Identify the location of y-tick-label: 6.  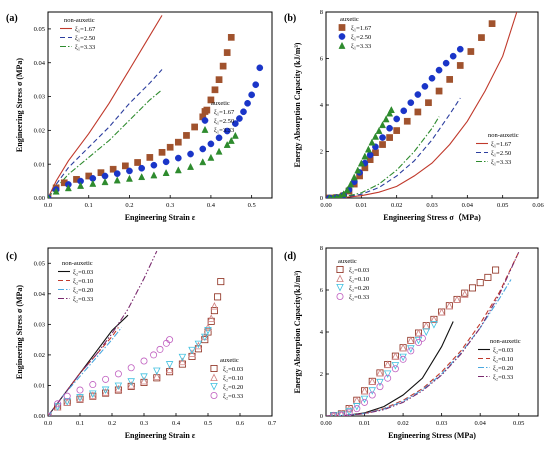
(322, 59).